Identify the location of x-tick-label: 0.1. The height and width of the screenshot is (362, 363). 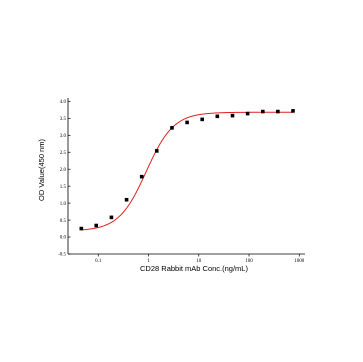
(98, 261).